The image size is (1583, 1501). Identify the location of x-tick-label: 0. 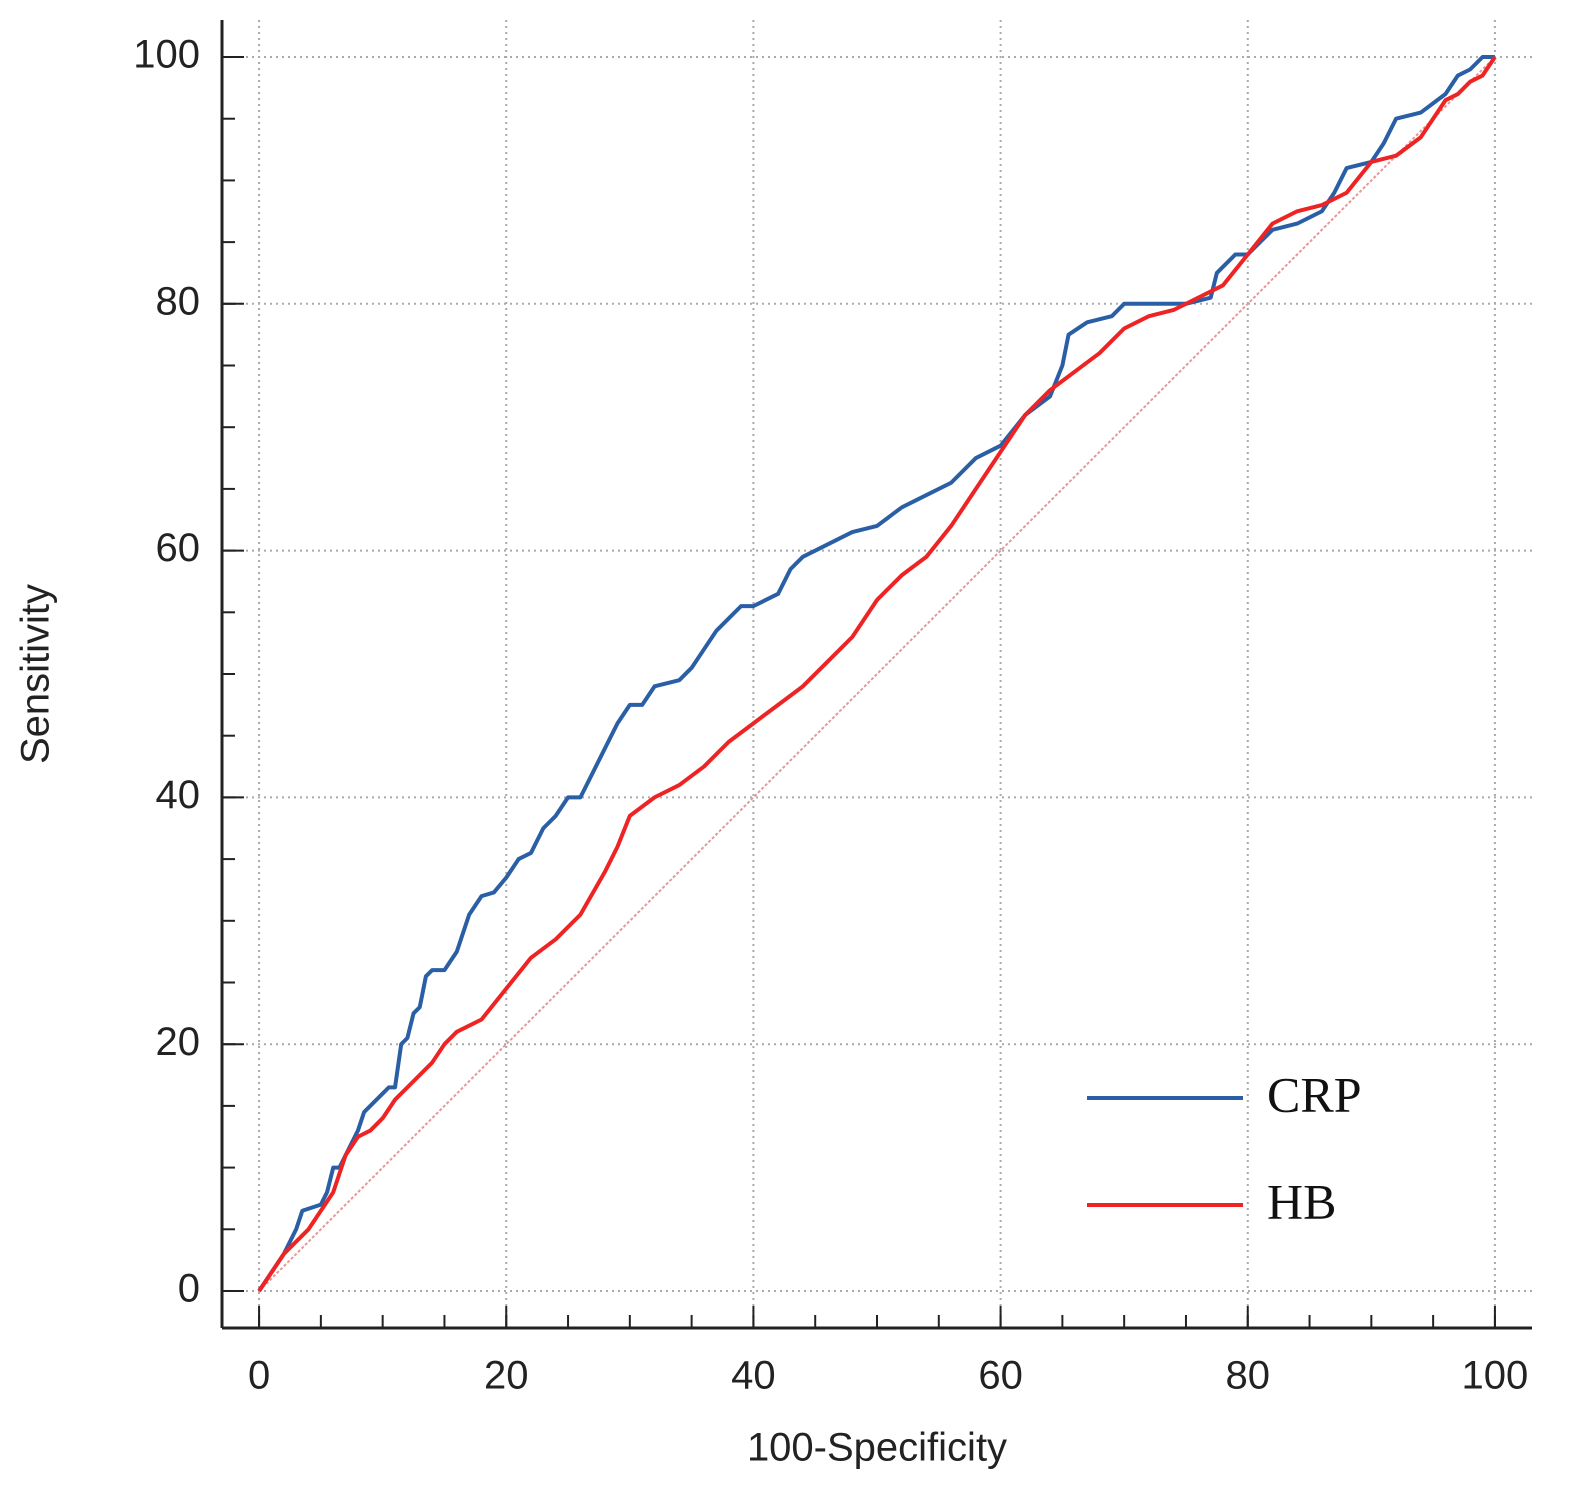
(259, 1376).